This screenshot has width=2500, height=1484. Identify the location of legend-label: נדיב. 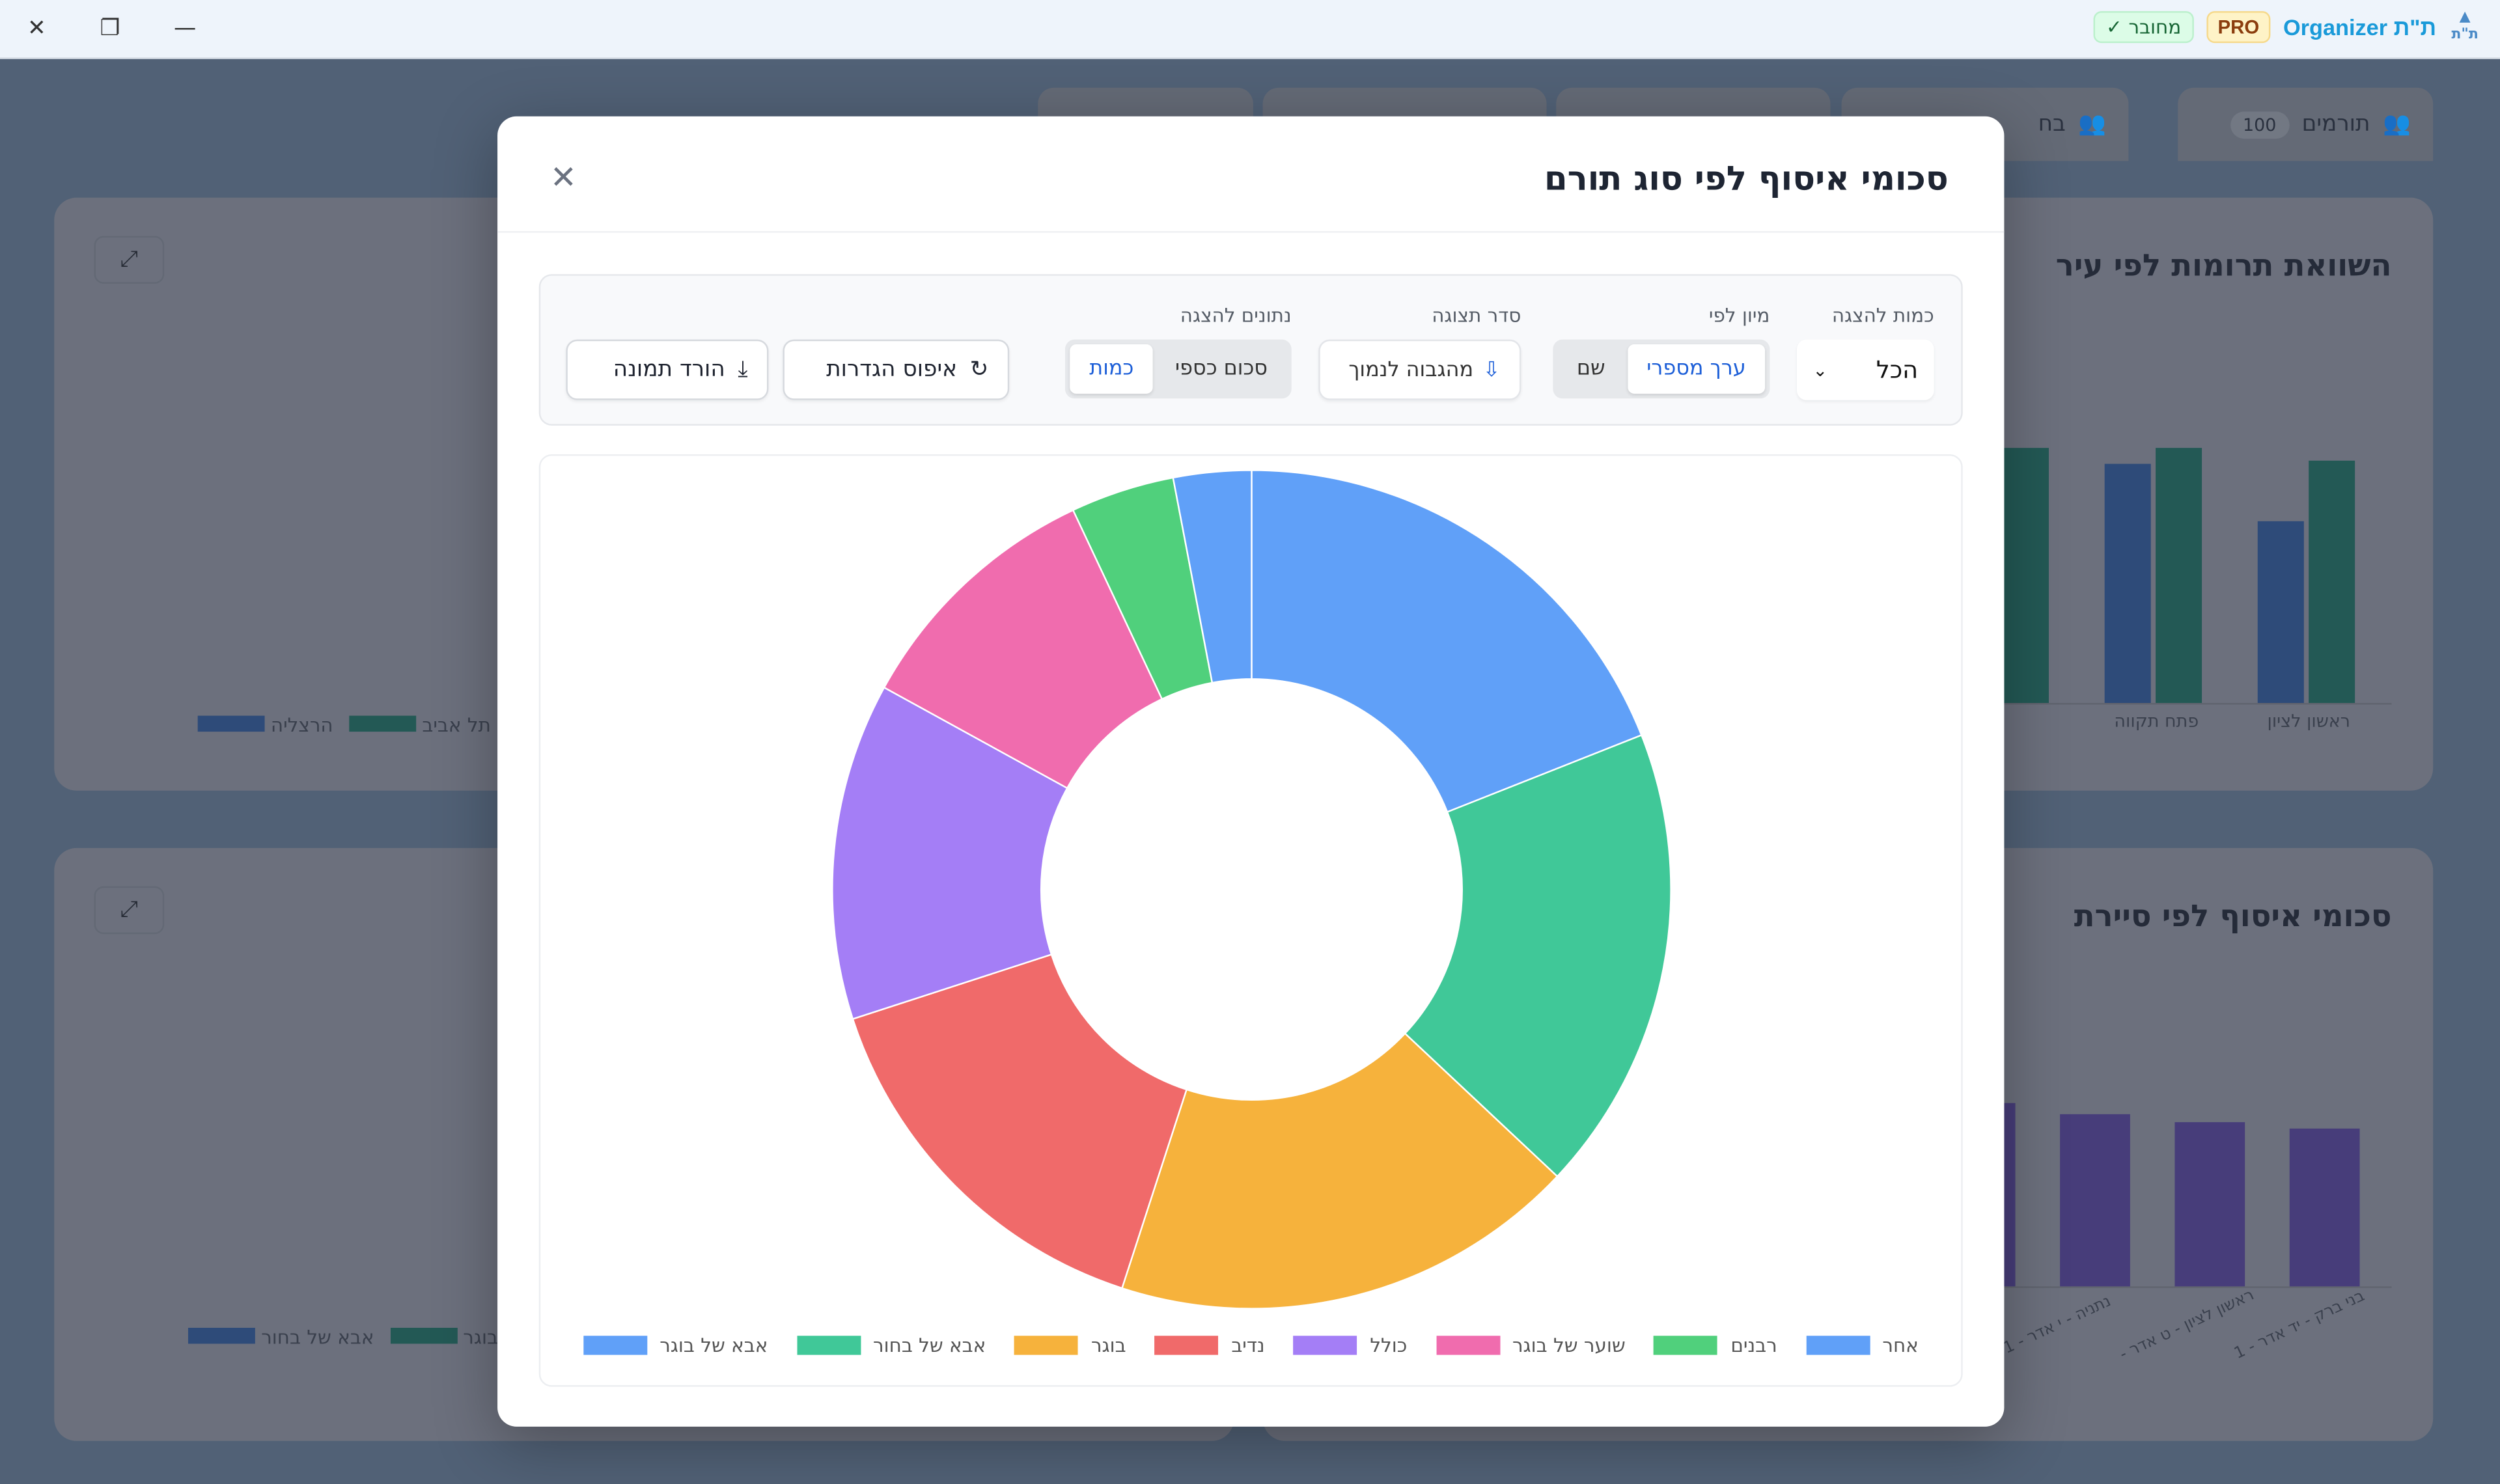
(1248, 1345).